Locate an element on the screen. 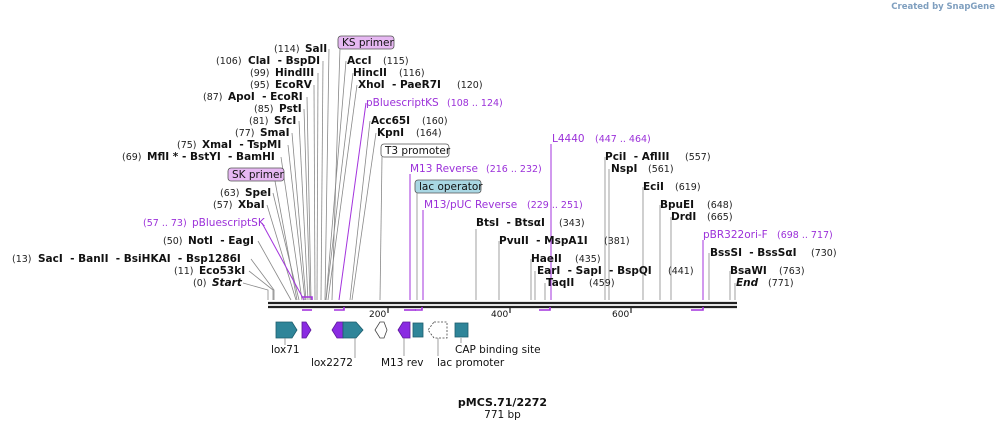 This screenshot has height=432, width=1005. cap-binding-site-block is located at coordinates (461, 330).